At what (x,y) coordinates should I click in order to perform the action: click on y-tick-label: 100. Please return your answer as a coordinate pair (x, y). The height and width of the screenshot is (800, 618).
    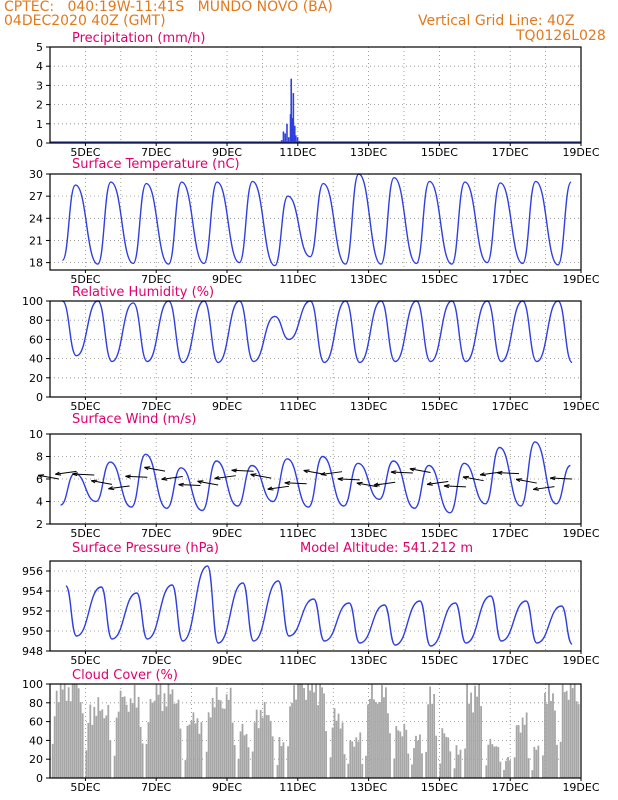
    Looking at the image, I should click on (32, 301).